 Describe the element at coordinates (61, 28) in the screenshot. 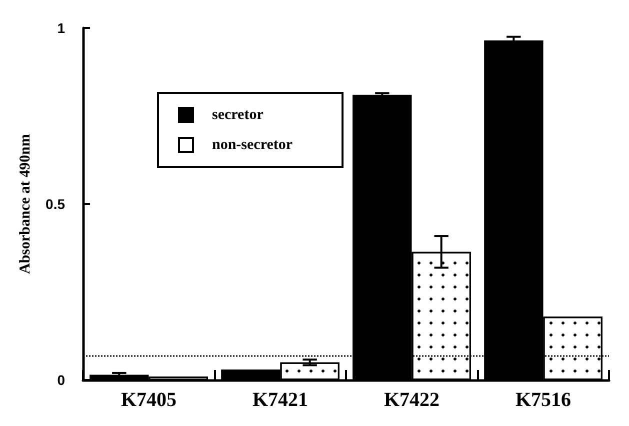

I see `y-tick-label: 1` at that location.